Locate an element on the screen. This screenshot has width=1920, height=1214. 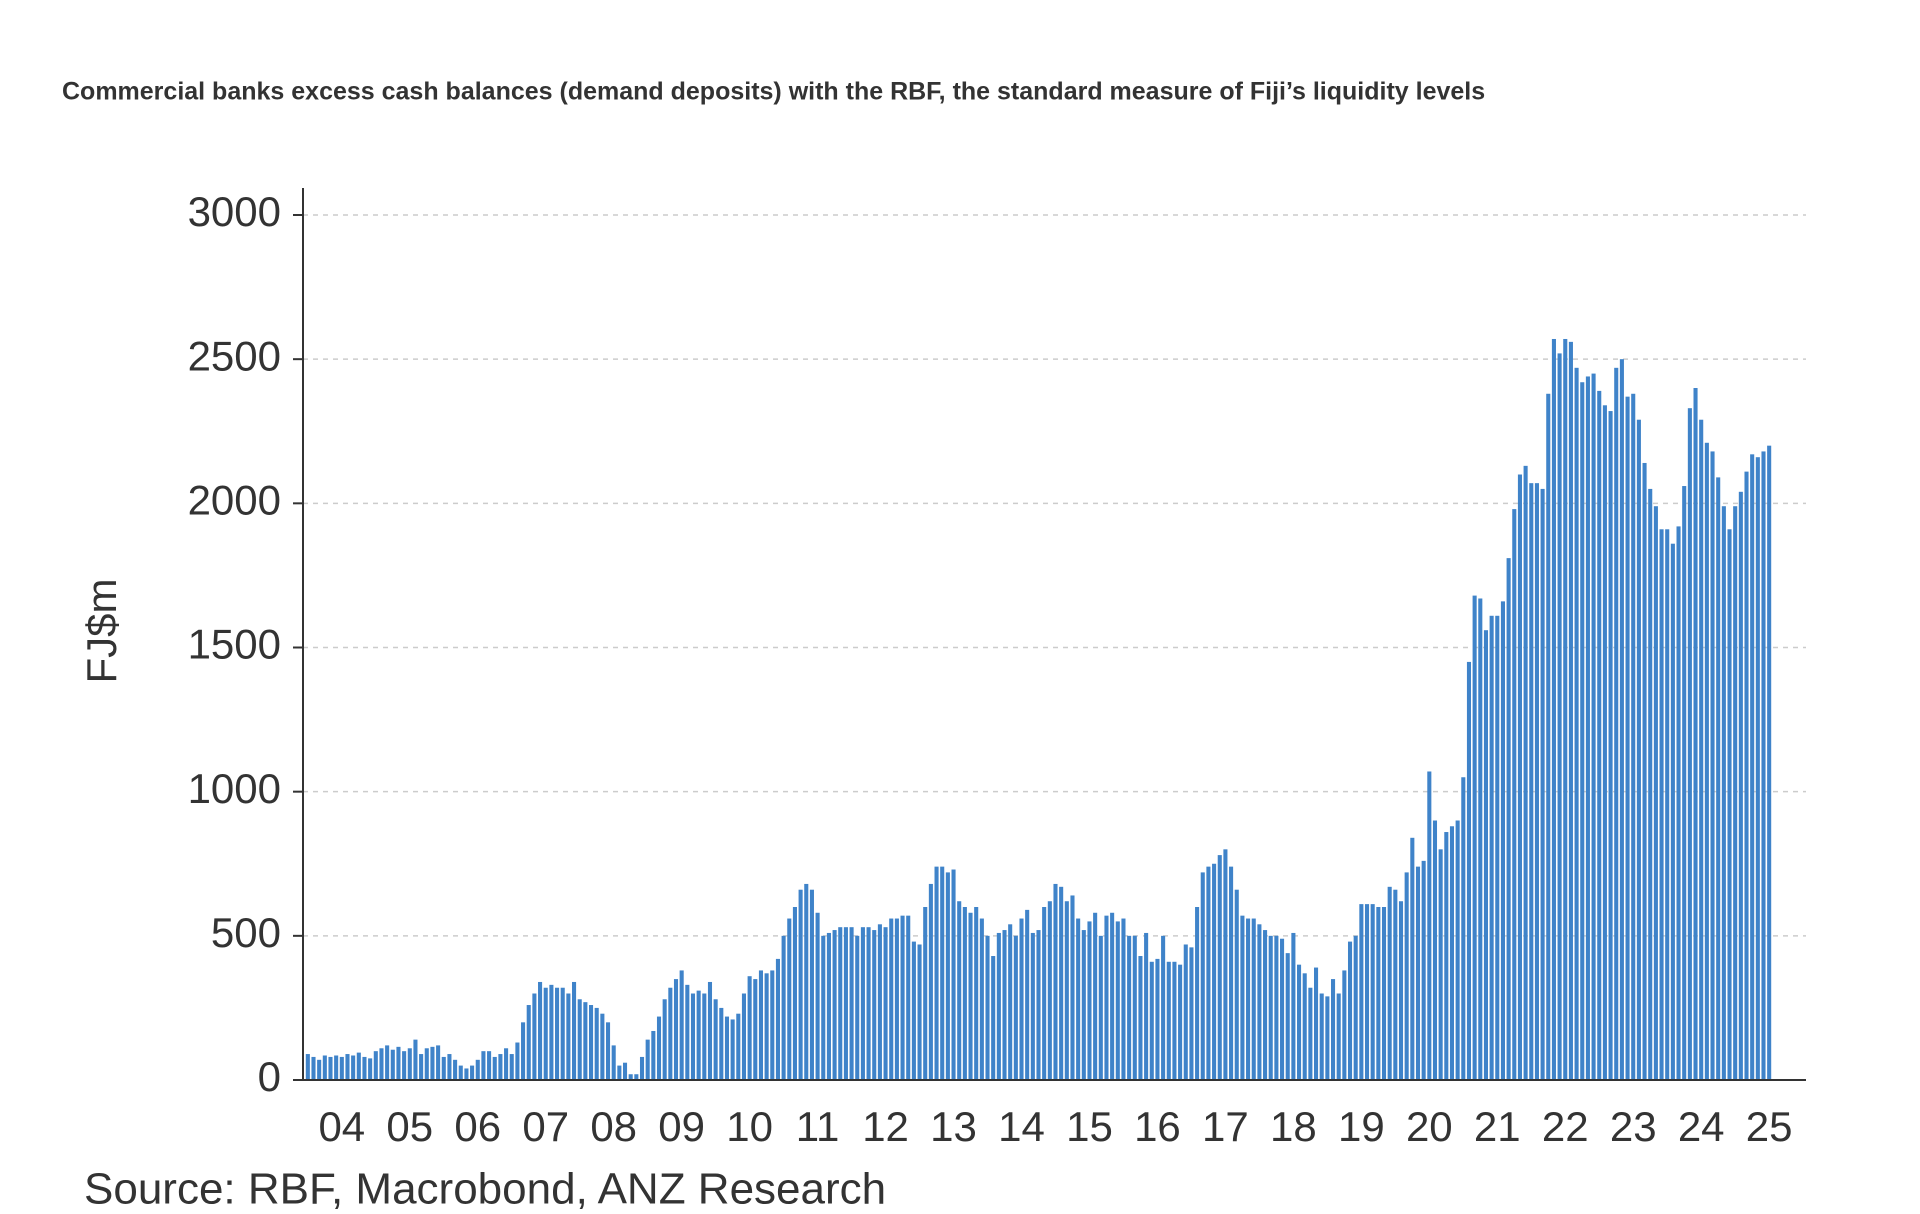
y-tick-label: 1000 is located at coordinates (234, 788).